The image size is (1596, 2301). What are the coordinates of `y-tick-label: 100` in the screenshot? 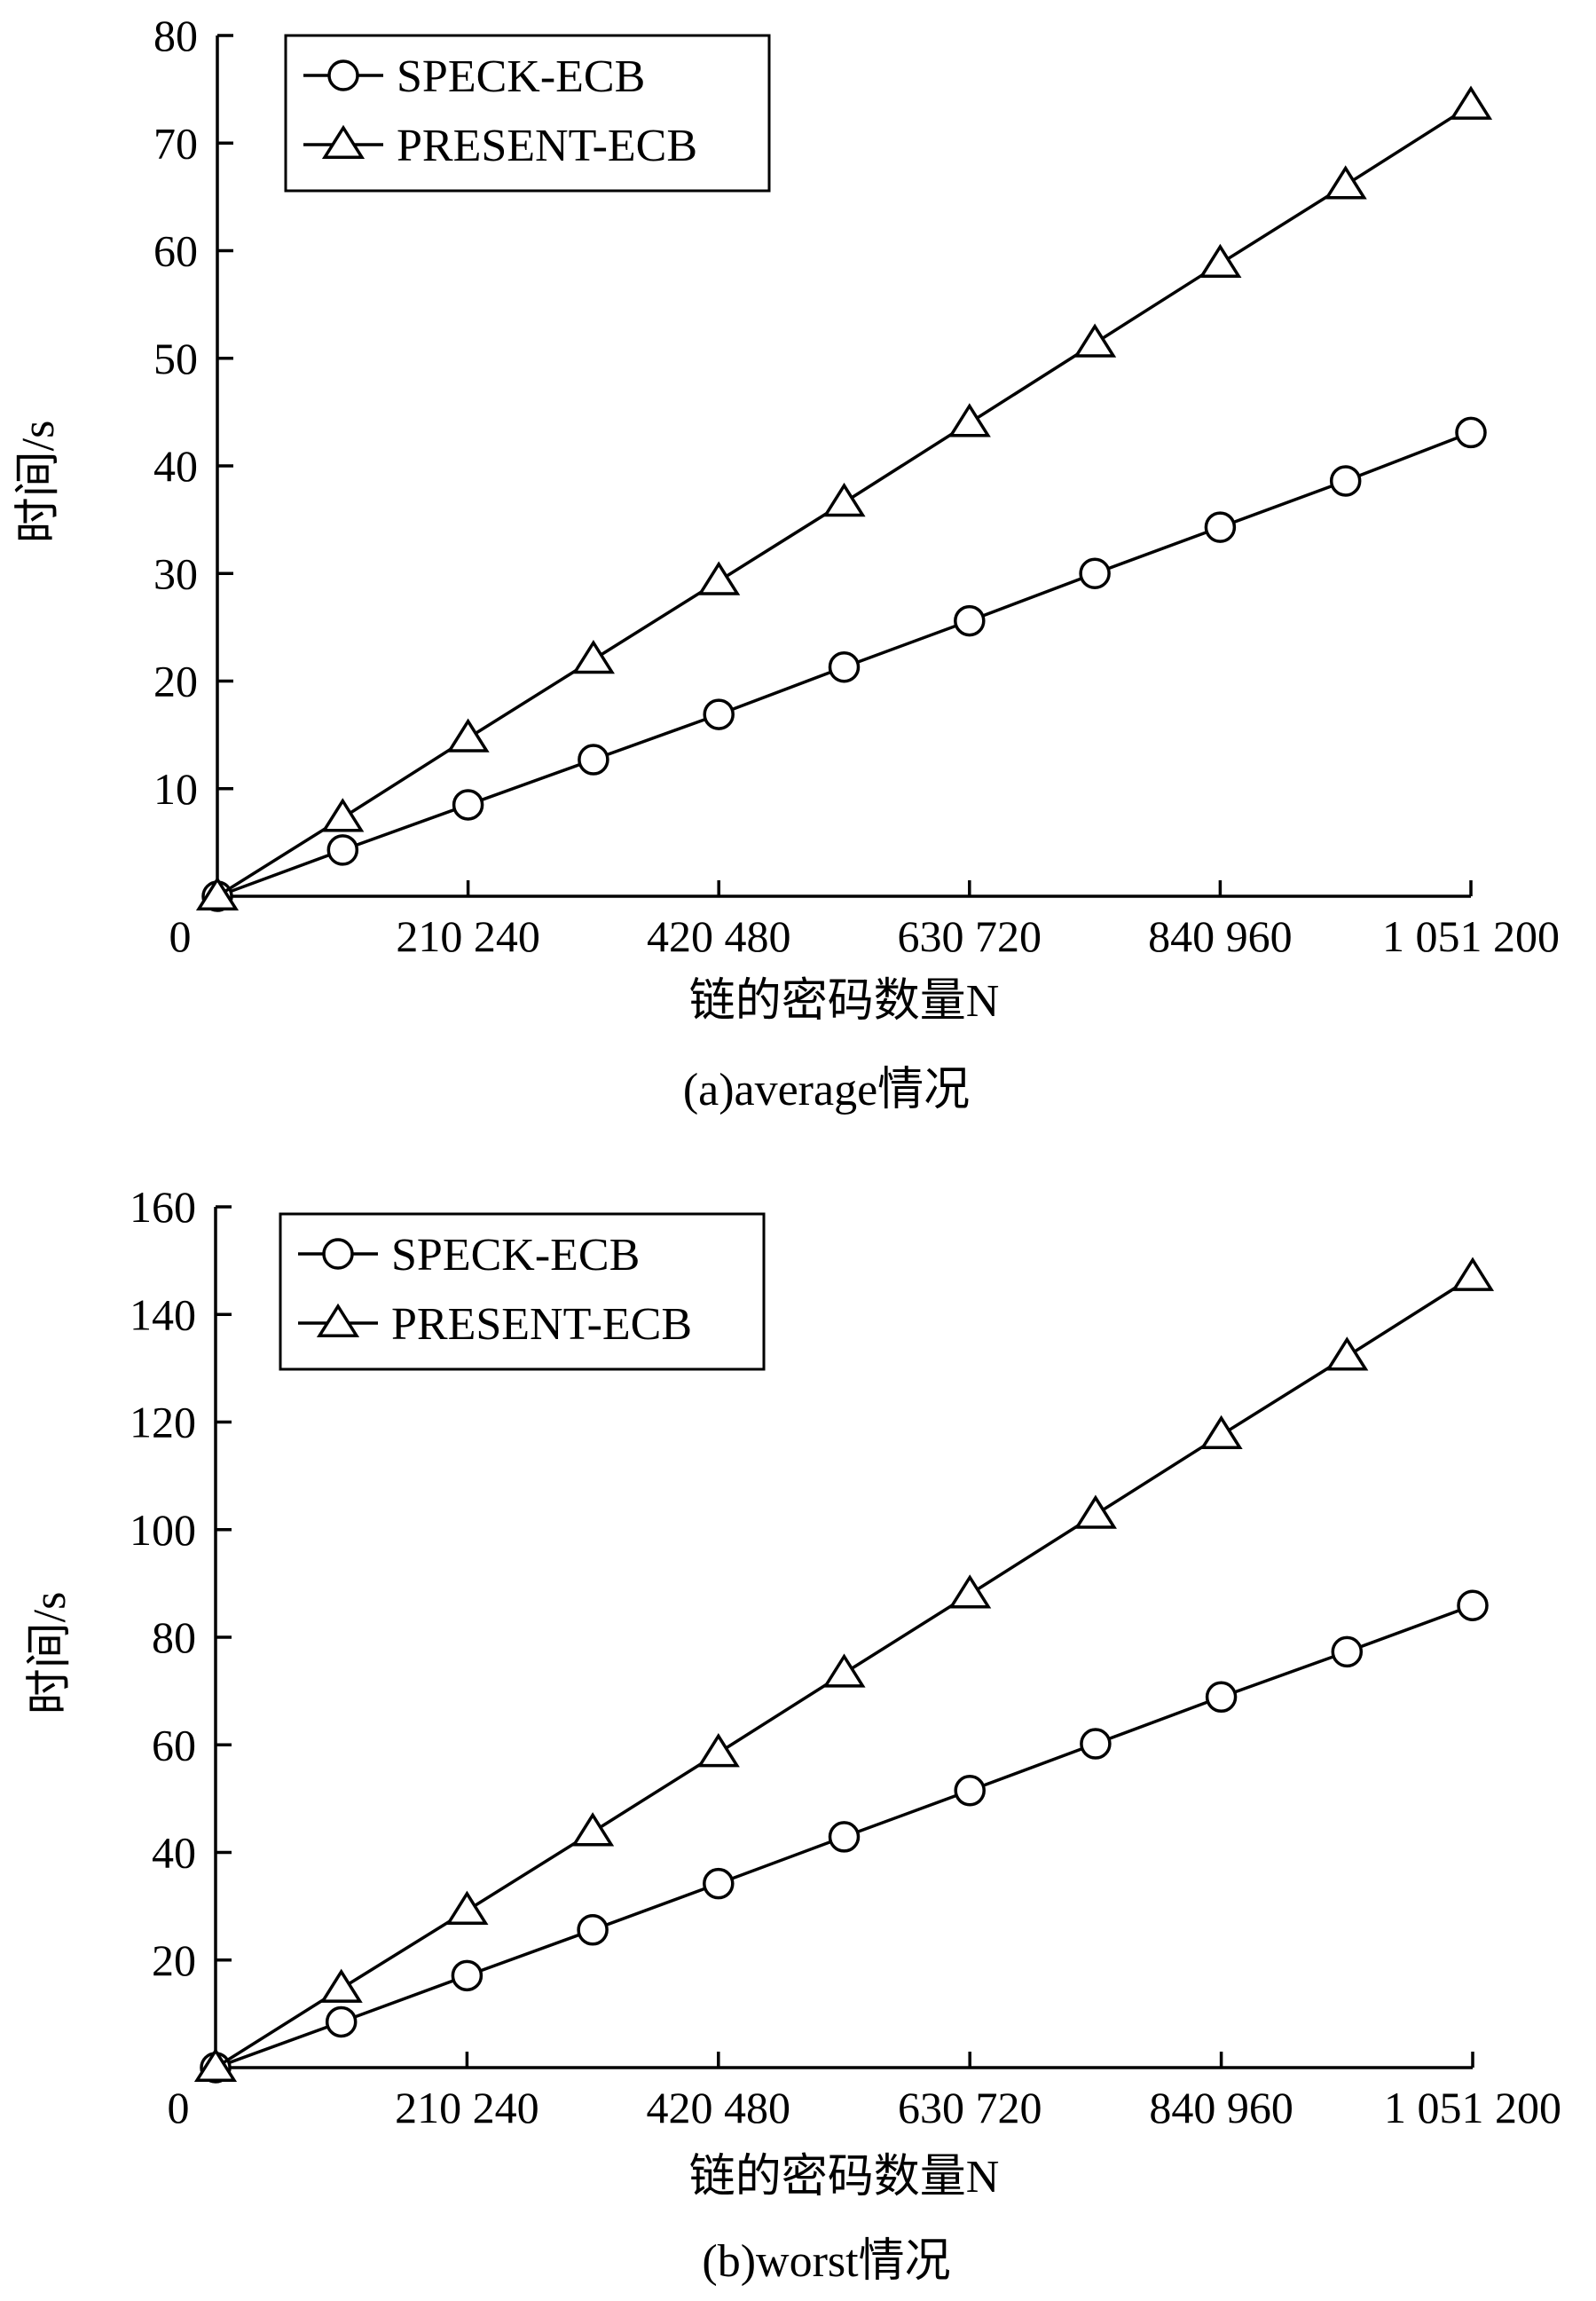 It's located at (163, 1530).